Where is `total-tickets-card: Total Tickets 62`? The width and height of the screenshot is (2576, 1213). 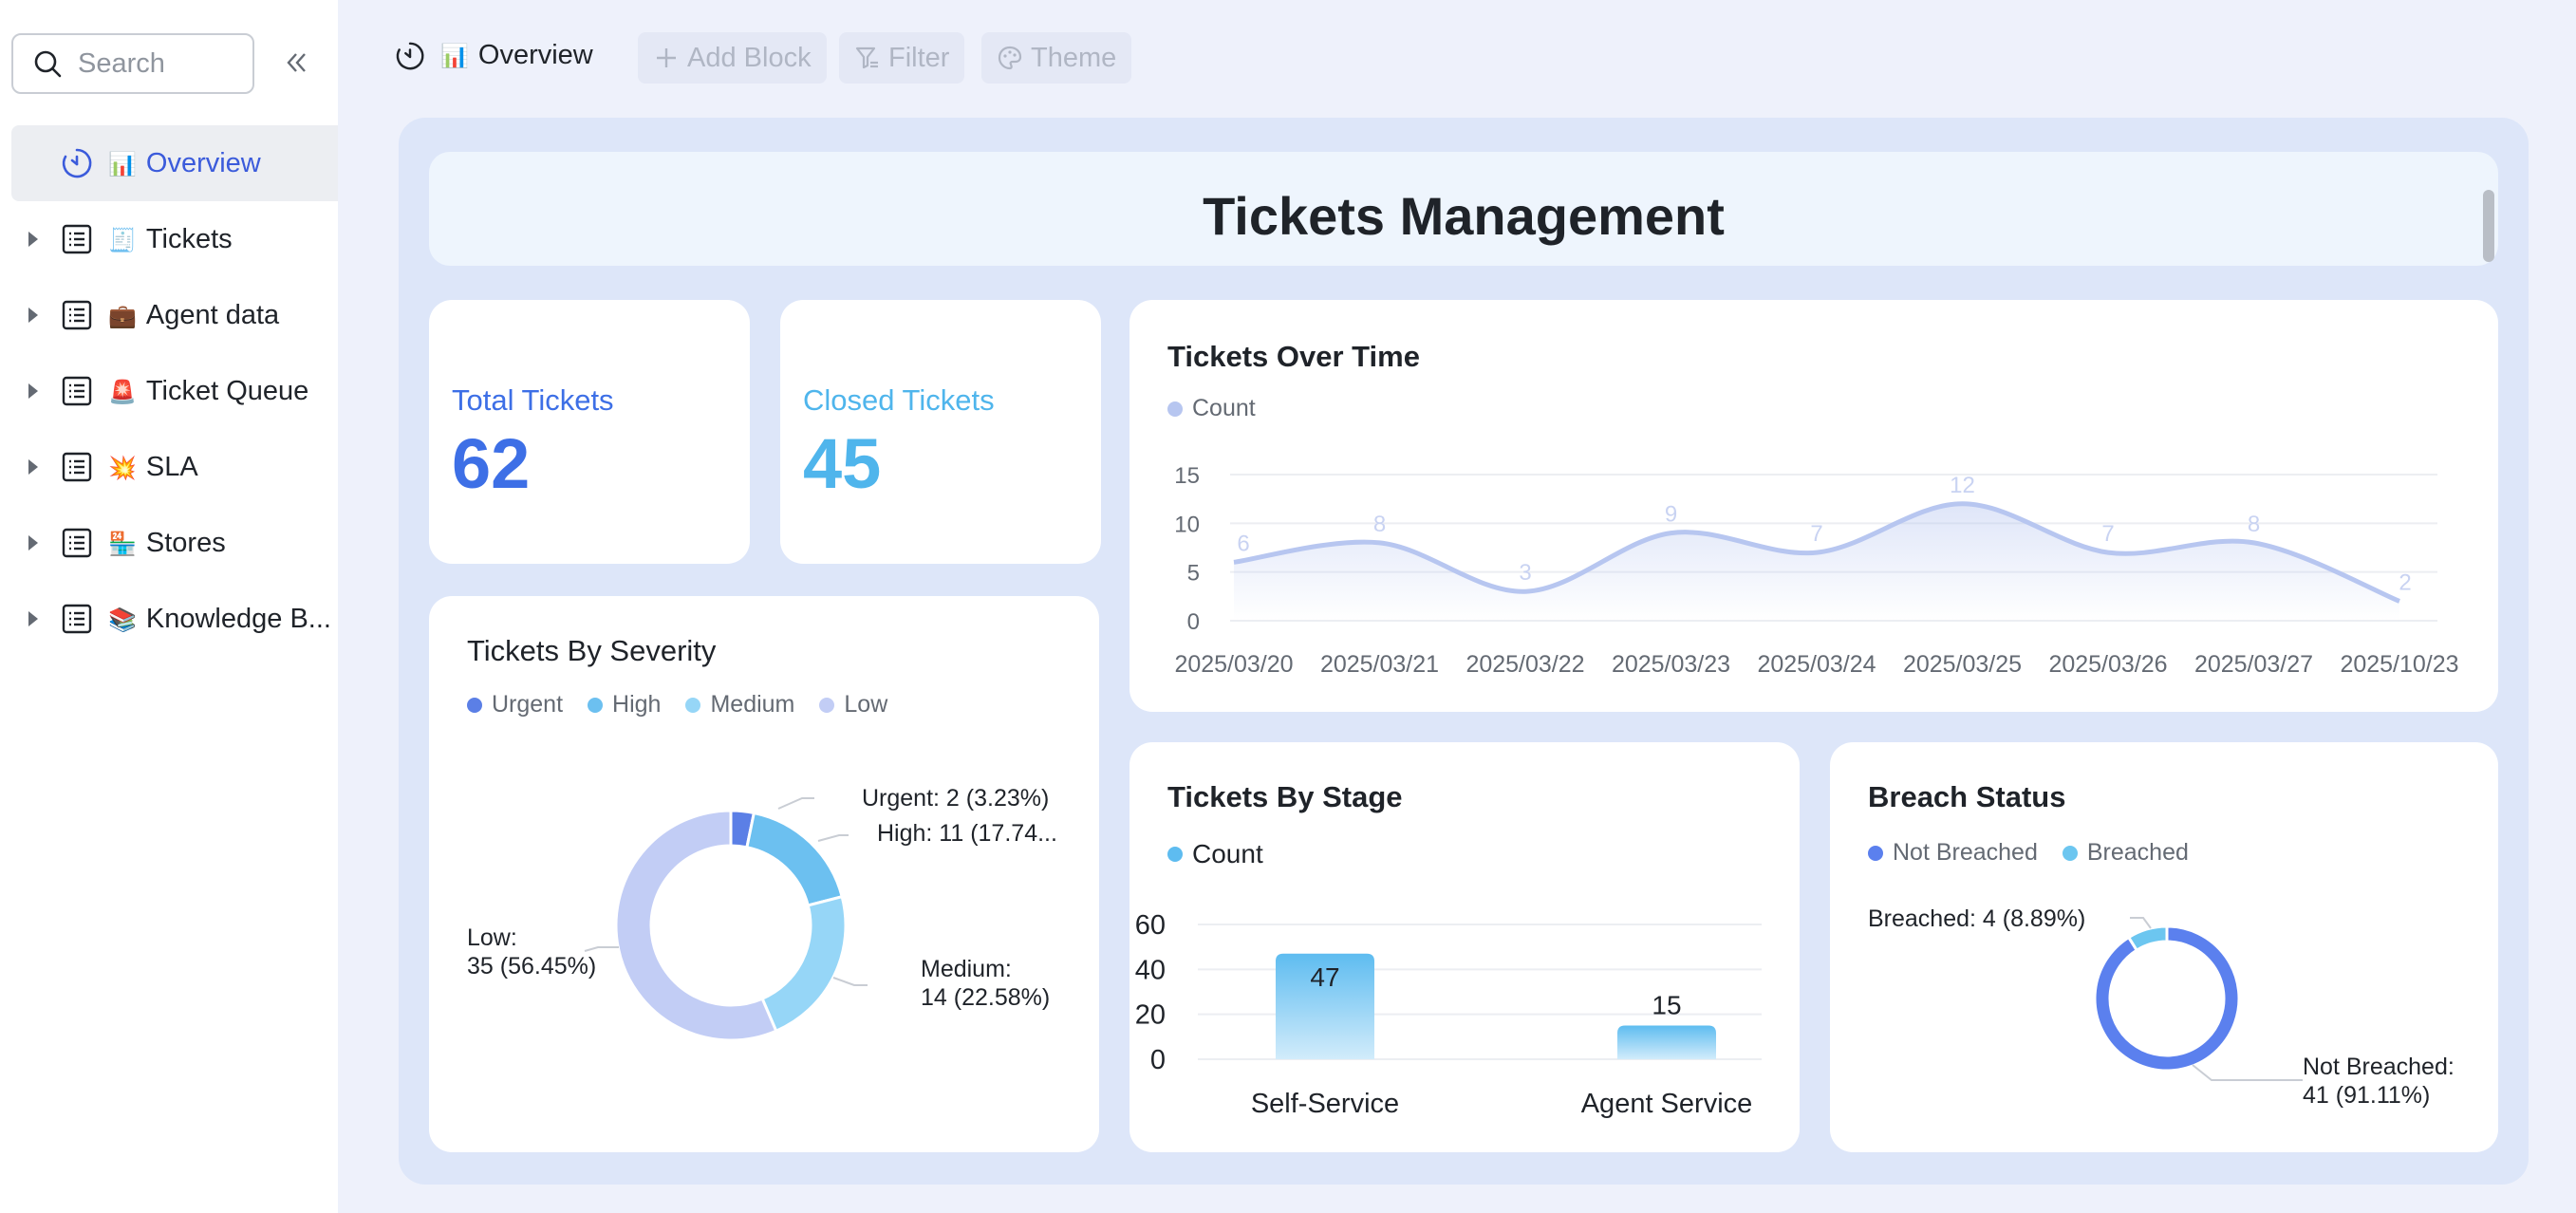
total-tickets-card: Total Tickets 62 is located at coordinates (589, 432).